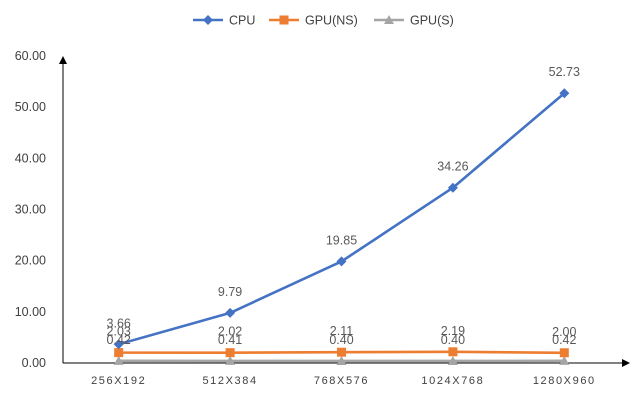  Describe the element at coordinates (626, 363) in the screenshot. I see `x-axis-arrow` at that location.